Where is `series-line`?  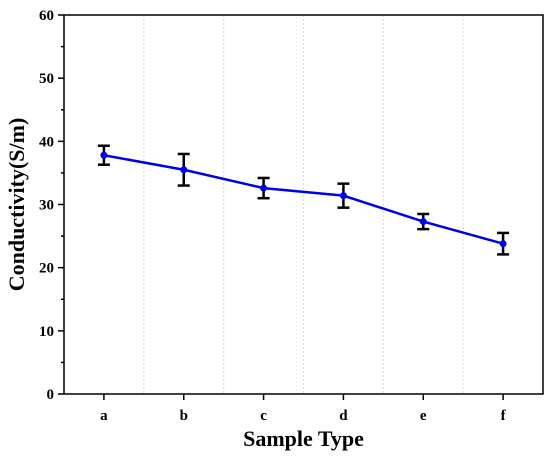
series-line is located at coordinates (303, 199).